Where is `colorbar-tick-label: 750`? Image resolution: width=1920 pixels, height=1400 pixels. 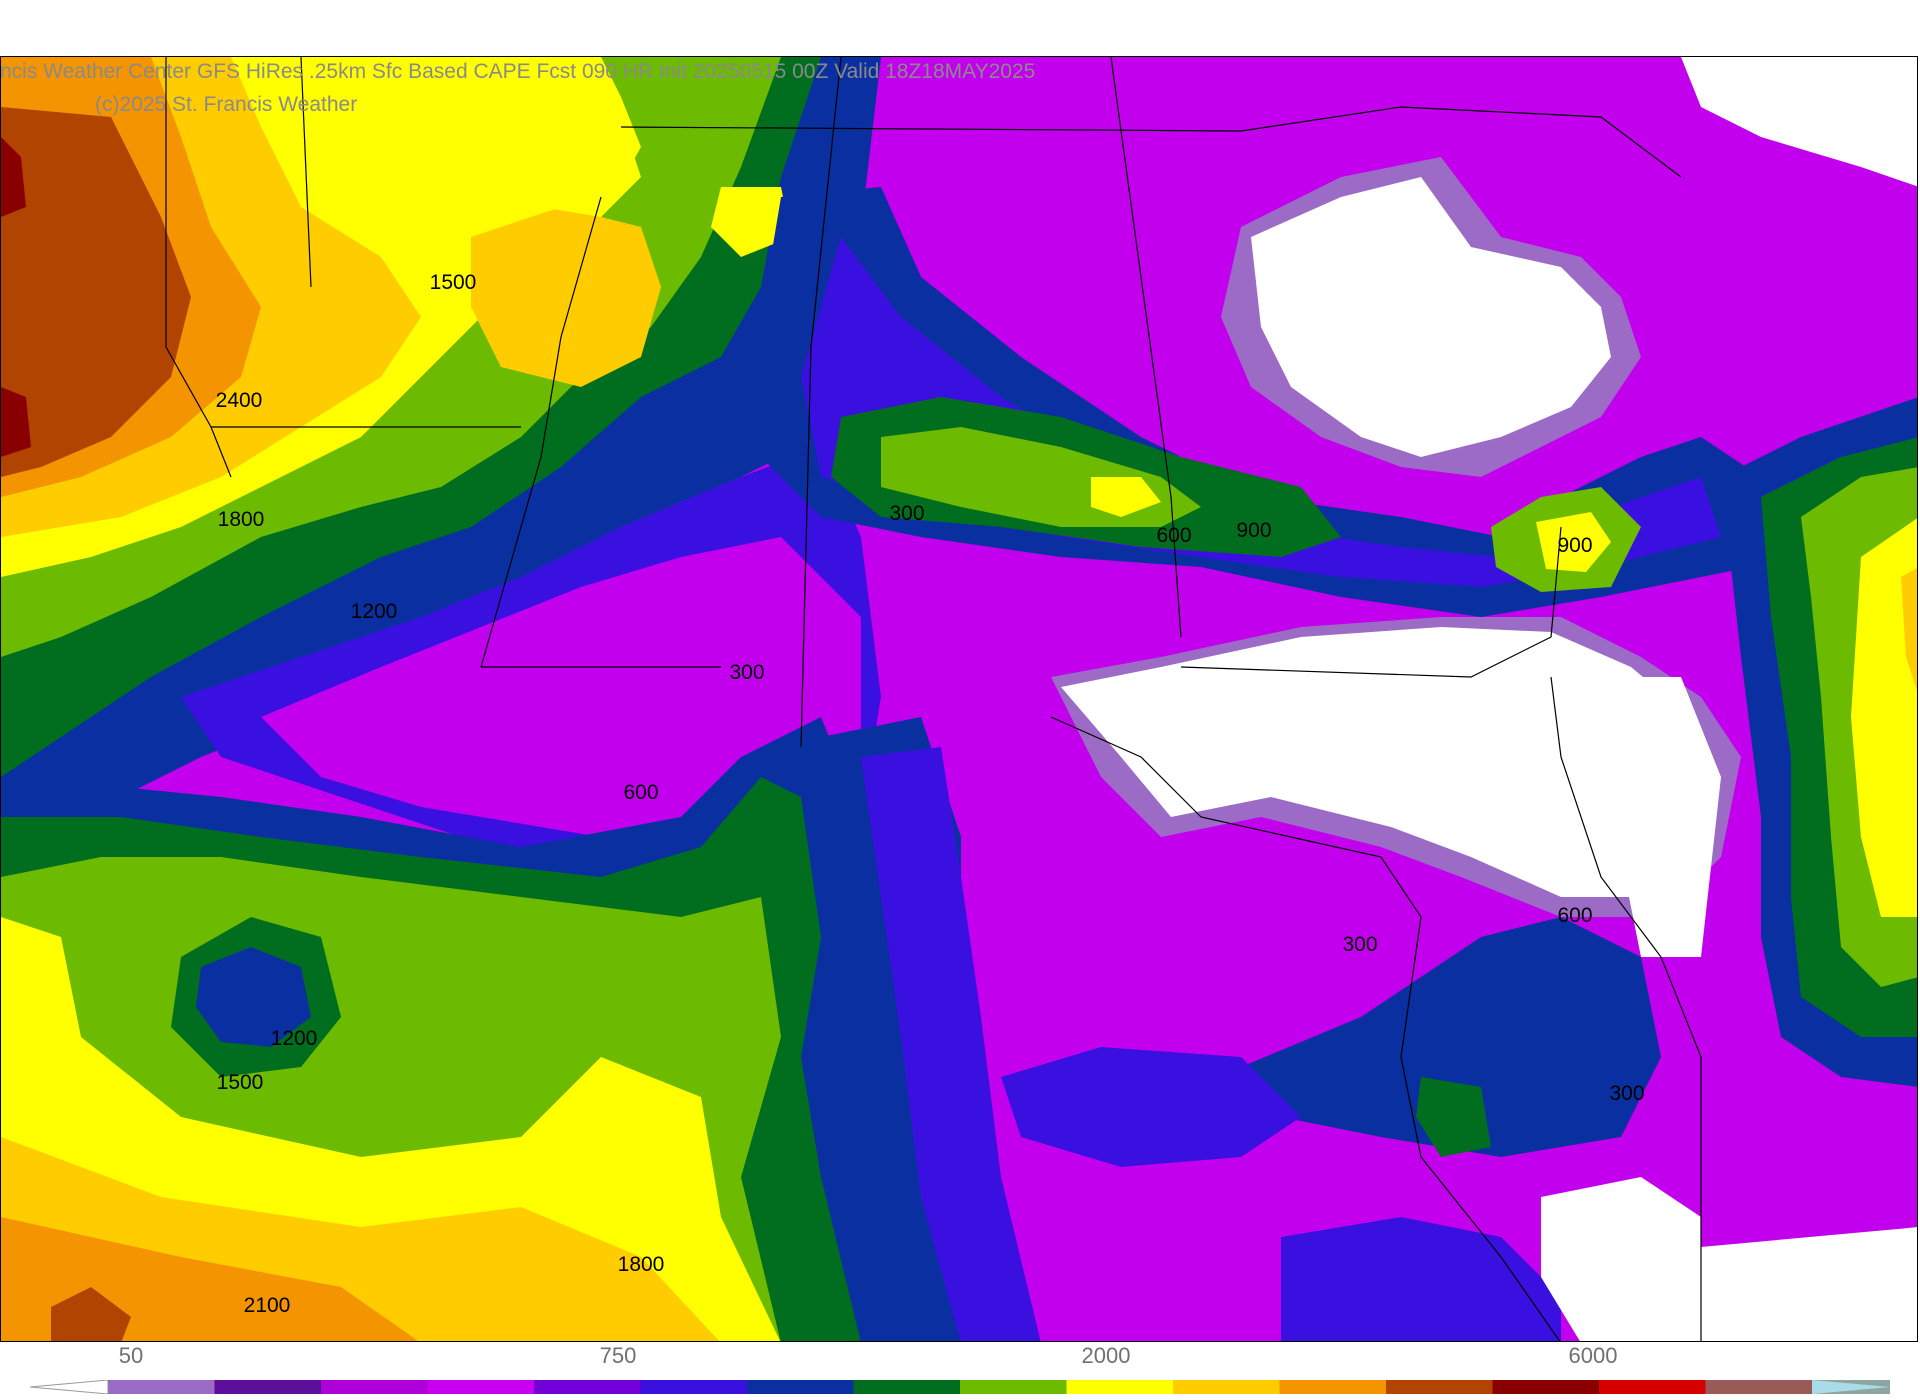 colorbar-tick-label: 750 is located at coordinates (618, 1355).